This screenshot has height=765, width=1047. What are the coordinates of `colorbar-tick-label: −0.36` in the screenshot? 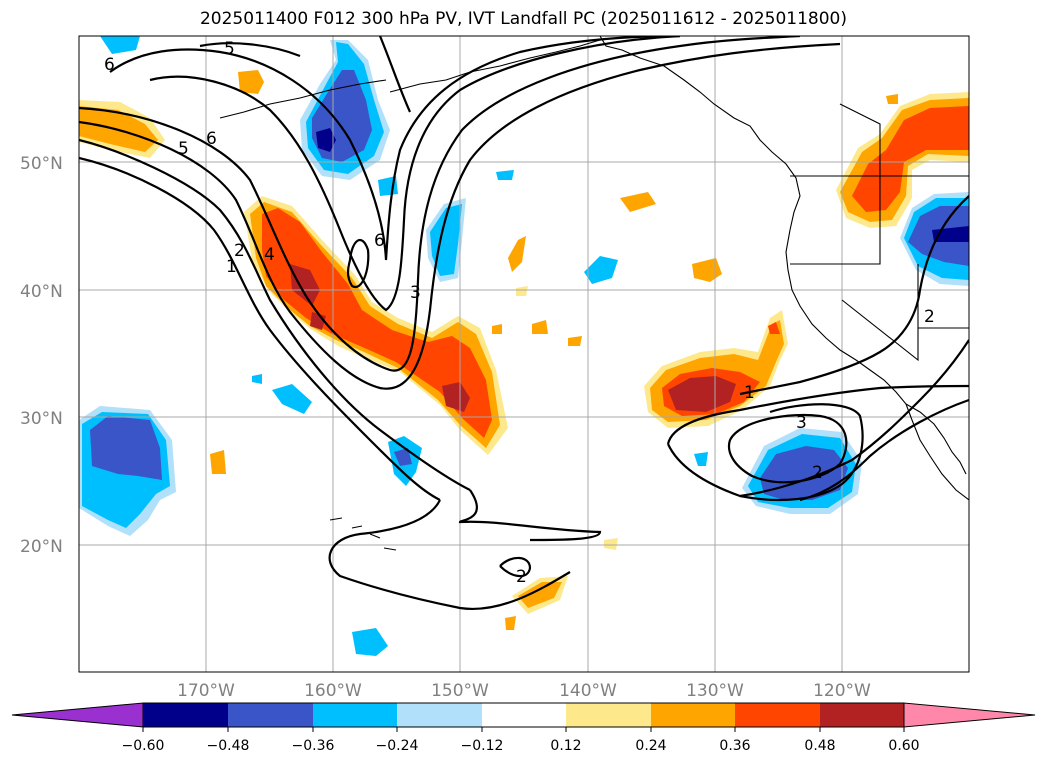 It's located at (313, 746).